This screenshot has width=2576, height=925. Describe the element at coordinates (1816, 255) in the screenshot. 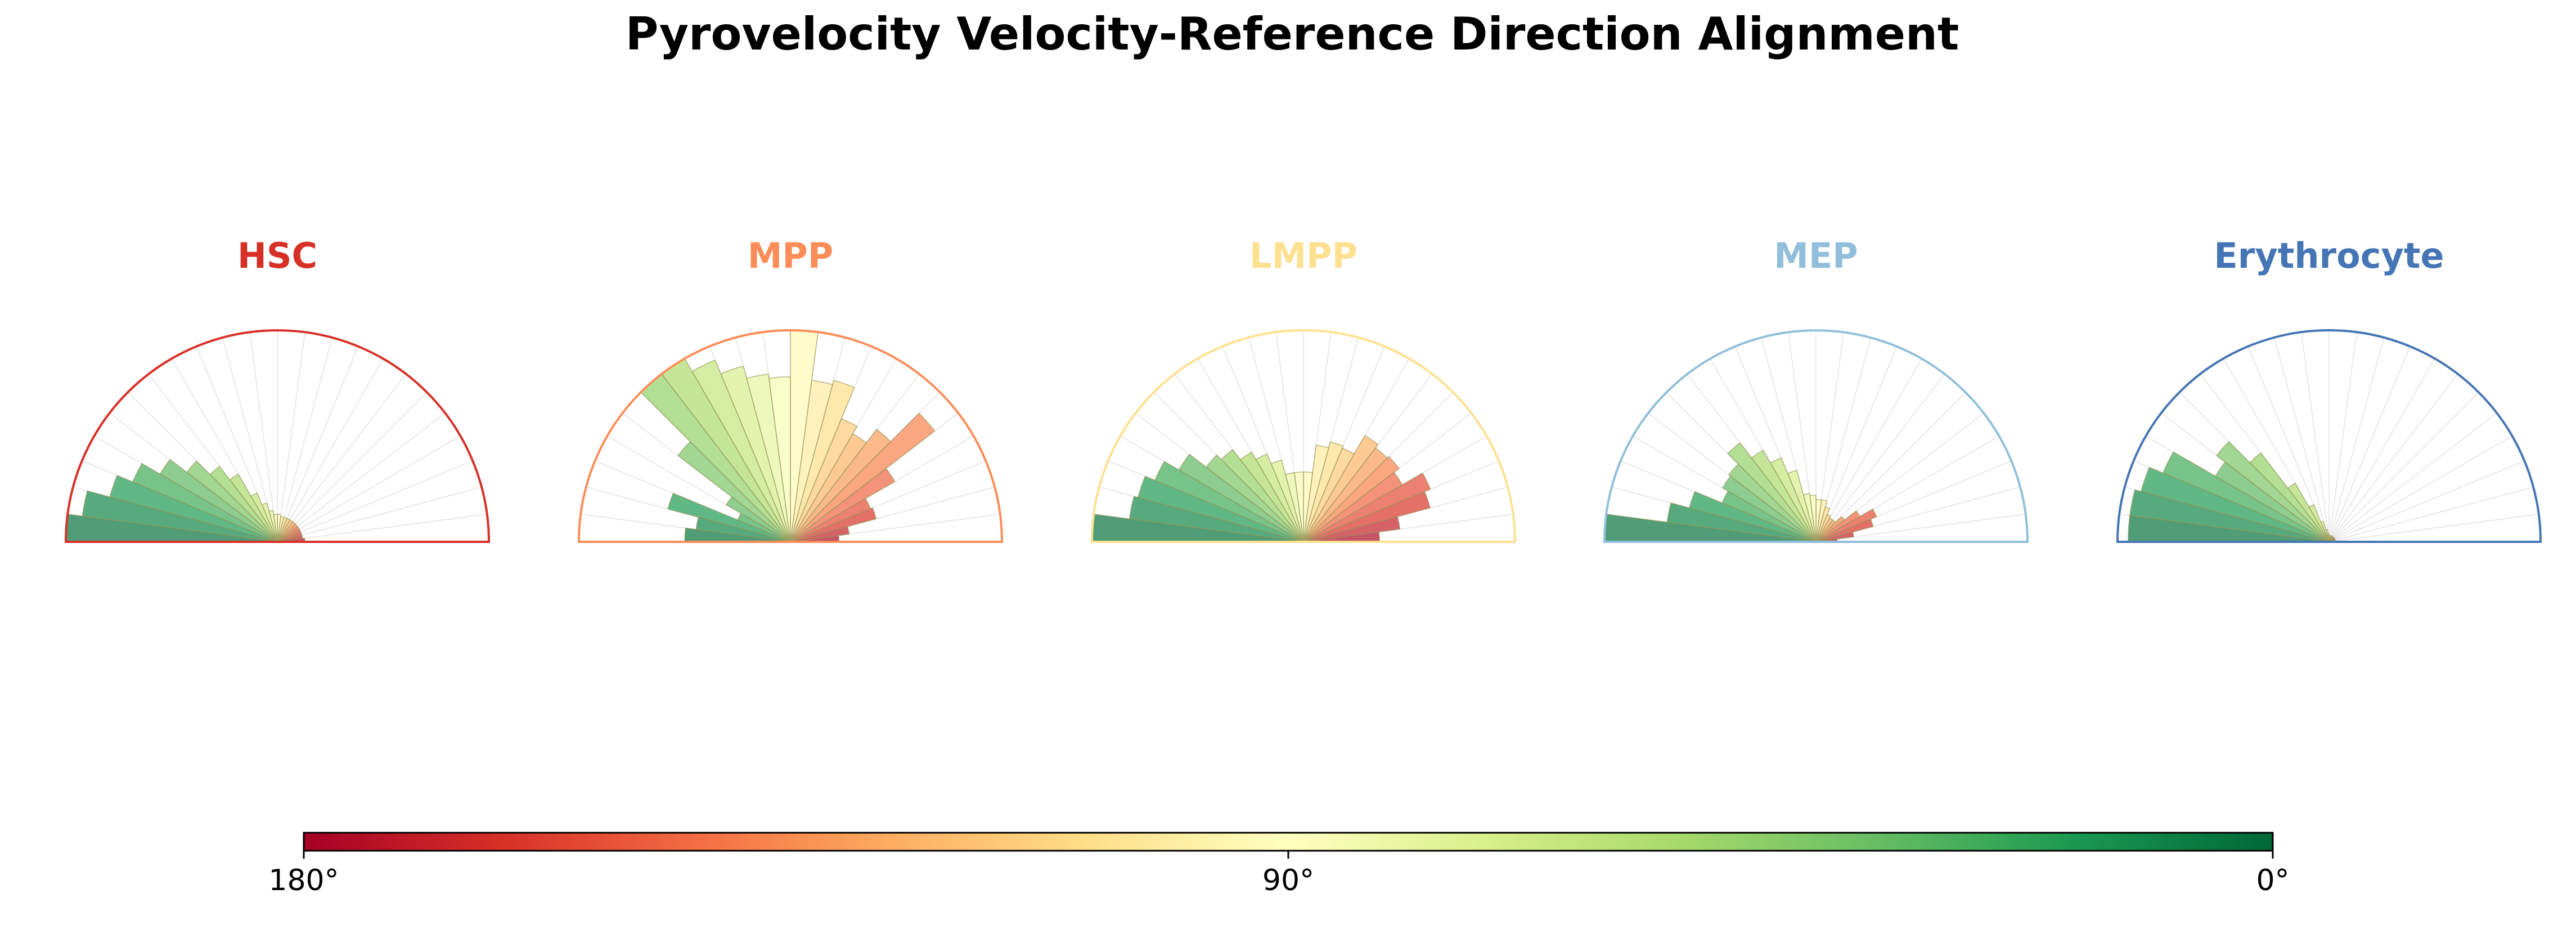

I see `panel-title: MEP` at that location.